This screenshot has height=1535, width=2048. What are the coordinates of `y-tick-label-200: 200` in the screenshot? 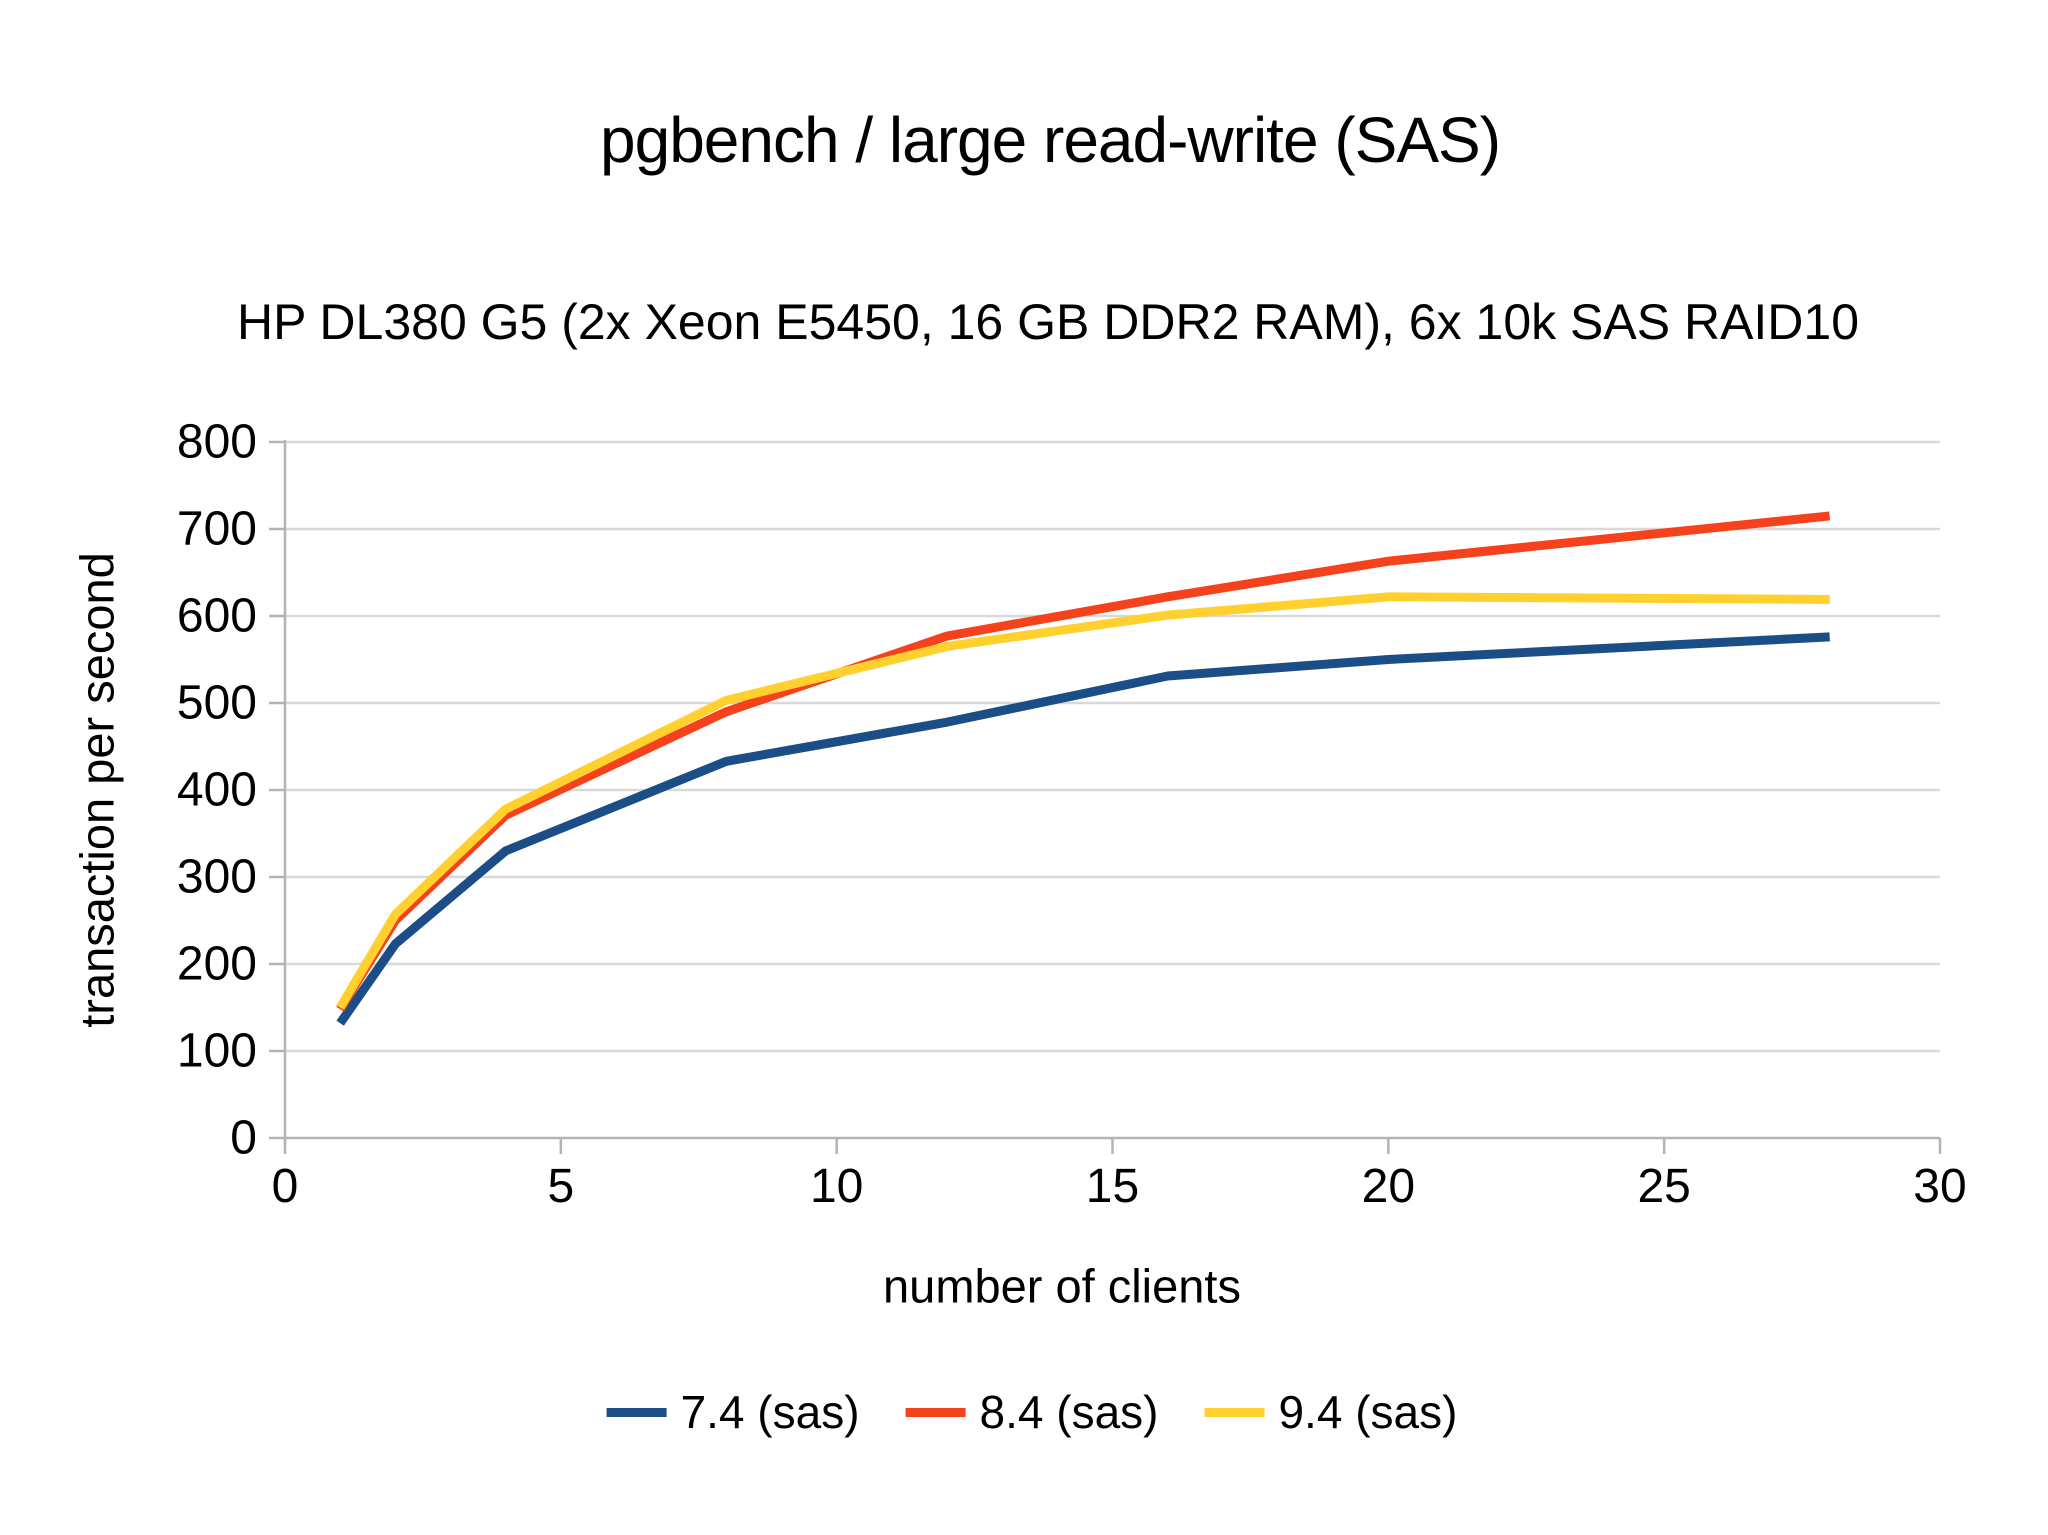 It's located at (217, 964).